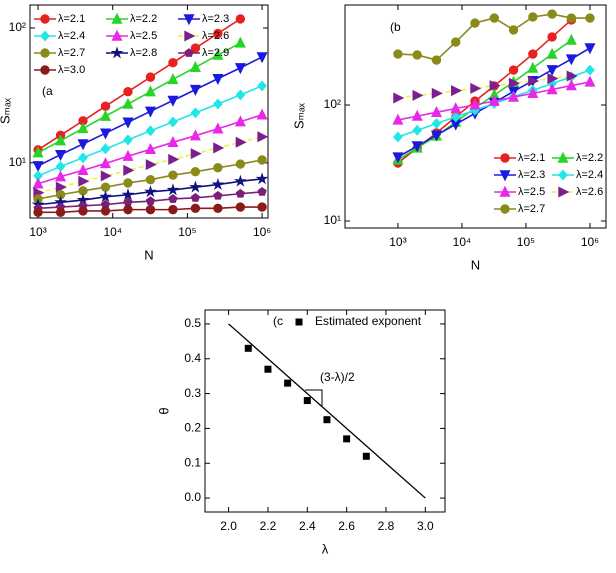  I want to click on legend-label: λ=2.4, so click(71, 36).